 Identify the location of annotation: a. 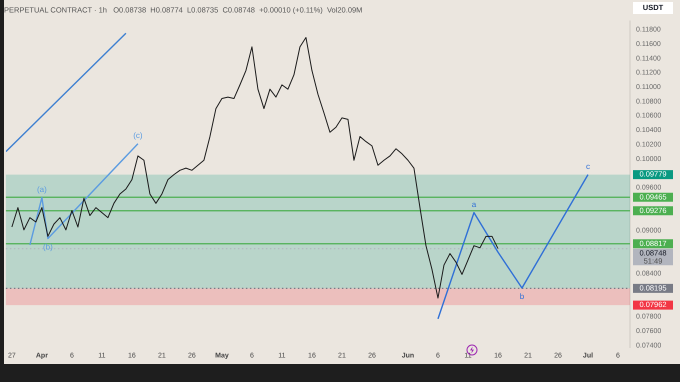
(474, 204).